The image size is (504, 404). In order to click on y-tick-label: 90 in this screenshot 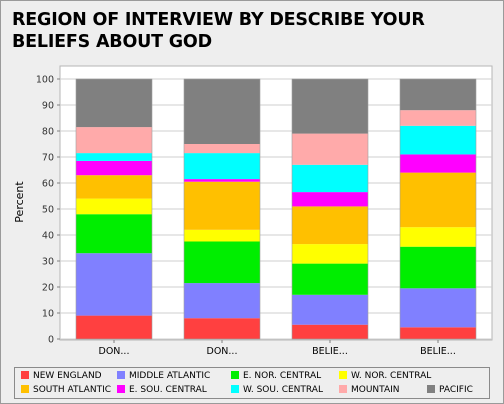, I will do `click(48, 106)`.